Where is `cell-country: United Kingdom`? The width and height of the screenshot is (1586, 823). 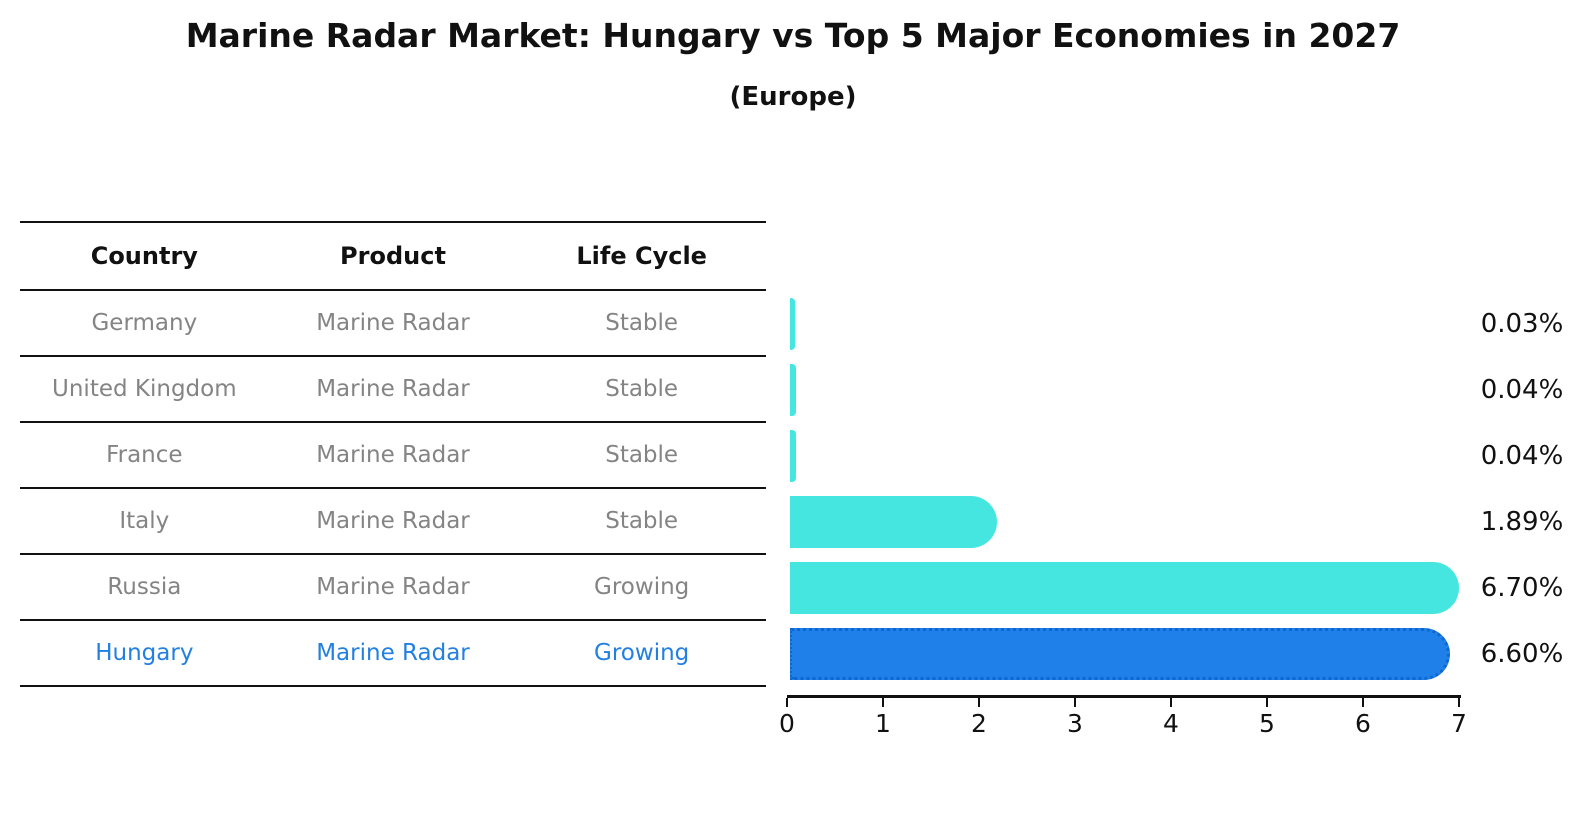
cell-country: United Kingdom is located at coordinates (144, 389).